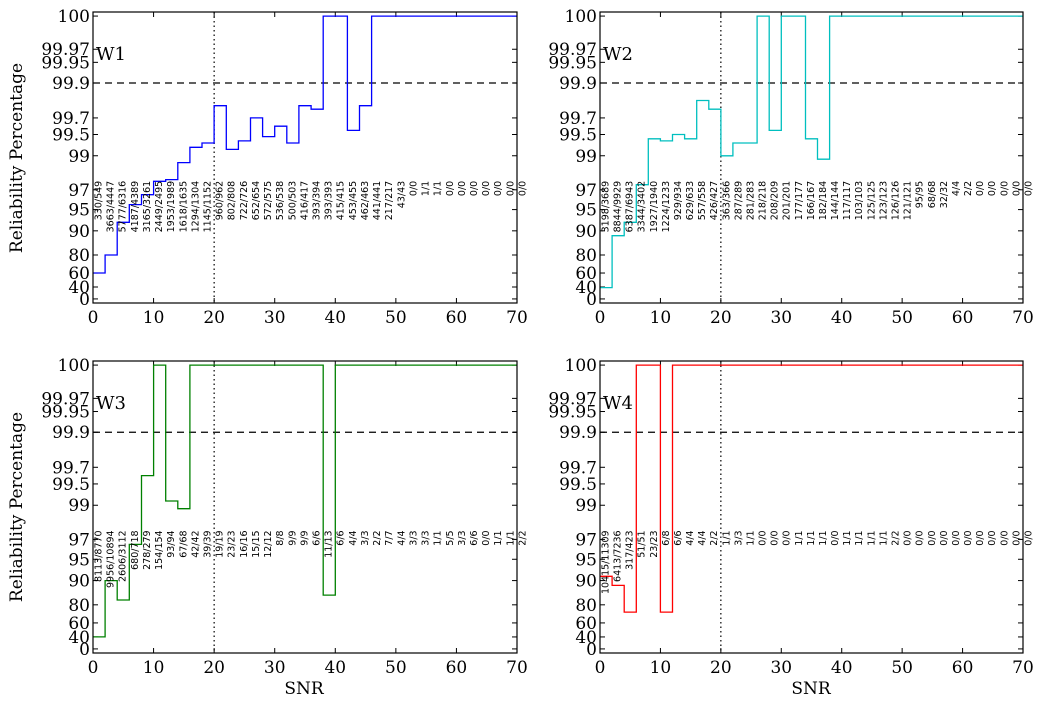 This screenshot has height=703, width=1044. I want to click on y-axis-label-bottom: Reliability Percentage, so click(17, 507).